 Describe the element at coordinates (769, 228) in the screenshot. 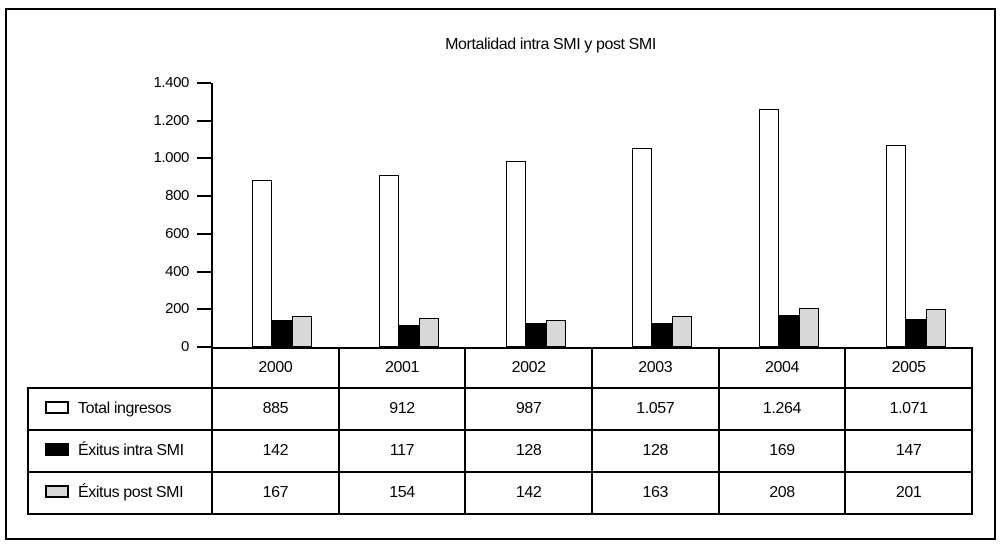

I see `bar-total-ingresos-2004` at that location.